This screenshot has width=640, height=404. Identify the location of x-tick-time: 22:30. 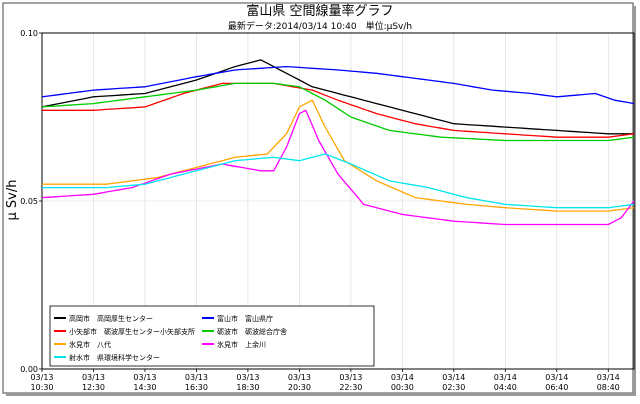
(350, 387).